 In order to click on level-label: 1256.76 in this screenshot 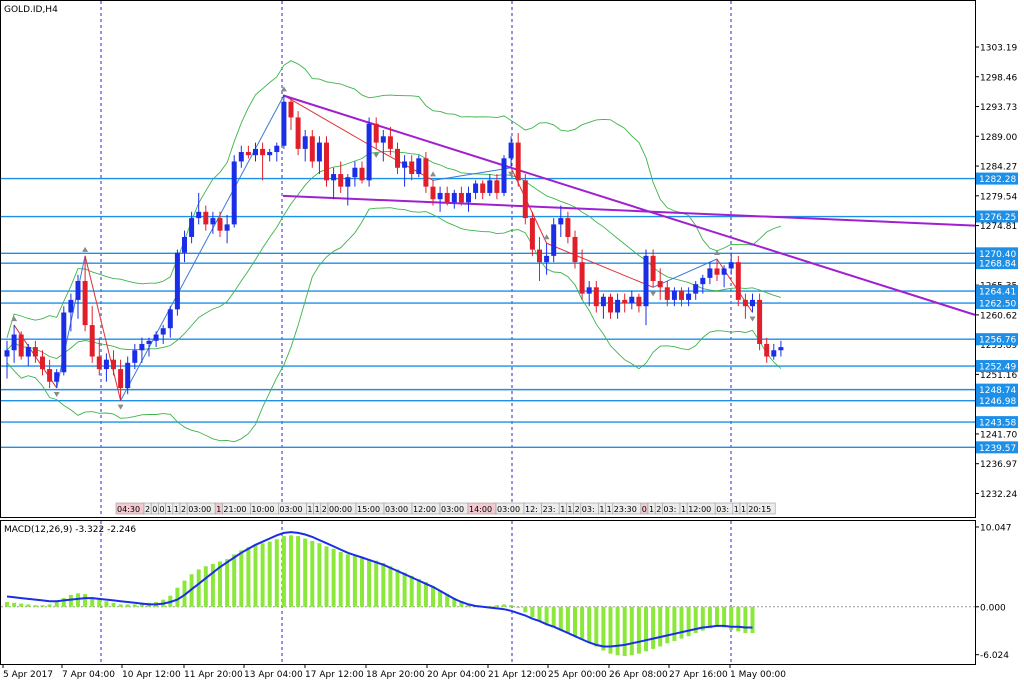, I will do `click(997, 341)`.